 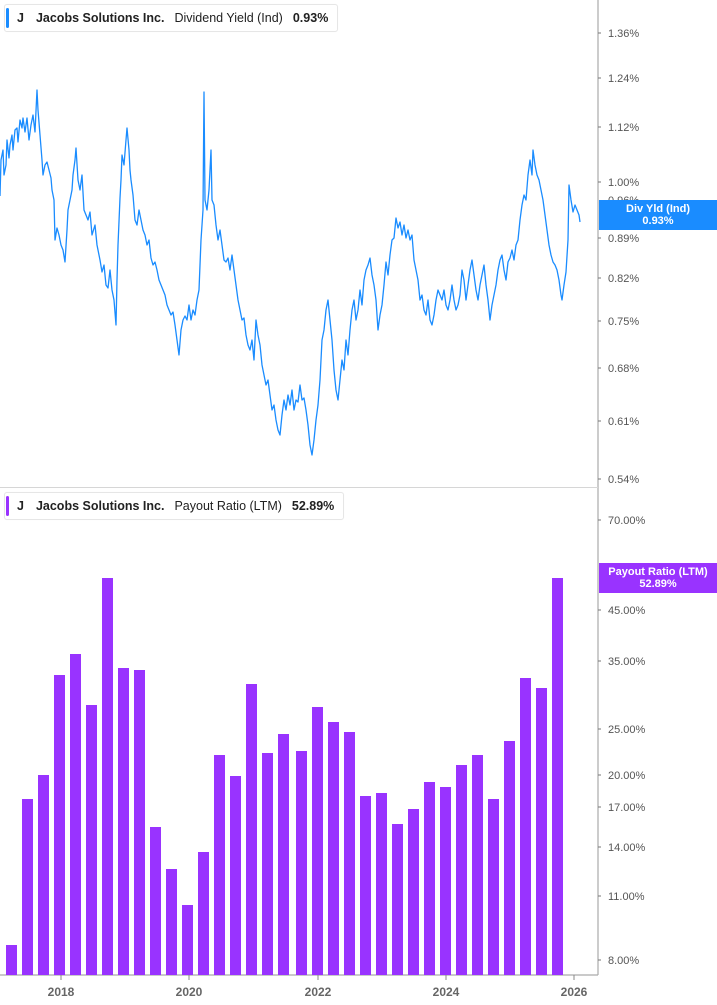 I want to click on y-tick-label: 1.36%, so click(x=623, y=34).